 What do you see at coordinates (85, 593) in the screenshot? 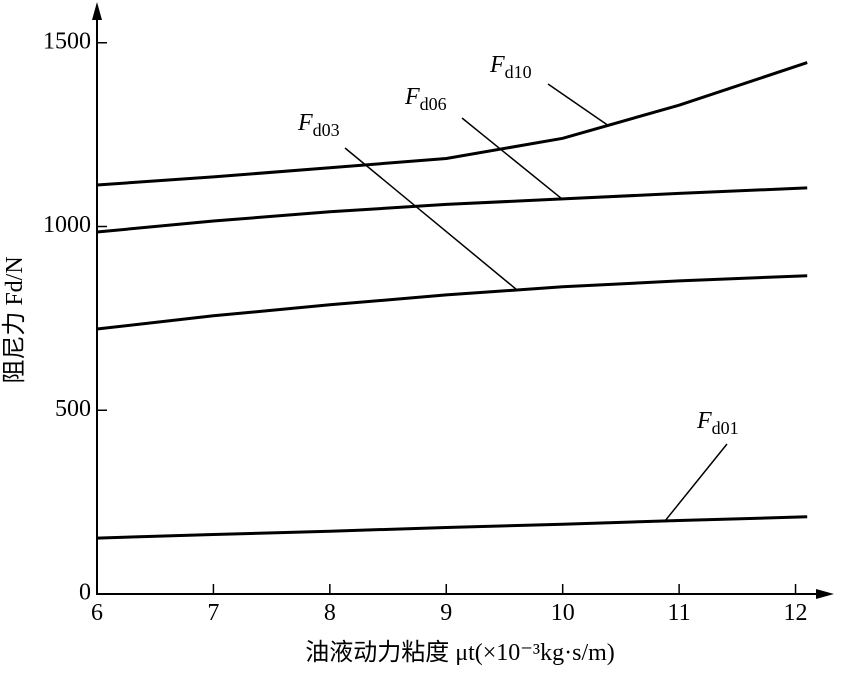
I see `y-tick-label: 0` at bounding box center [85, 593].